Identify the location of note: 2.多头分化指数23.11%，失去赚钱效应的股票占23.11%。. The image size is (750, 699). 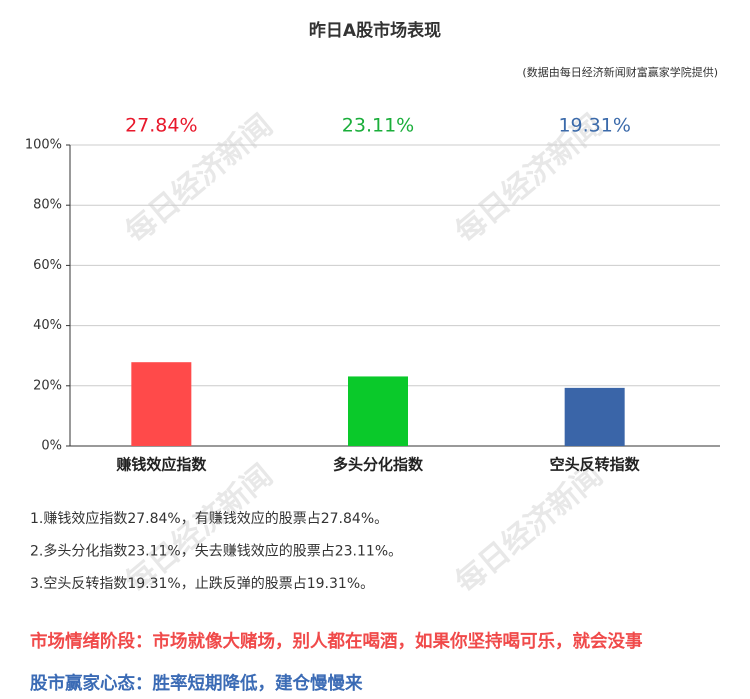
(216, 551).